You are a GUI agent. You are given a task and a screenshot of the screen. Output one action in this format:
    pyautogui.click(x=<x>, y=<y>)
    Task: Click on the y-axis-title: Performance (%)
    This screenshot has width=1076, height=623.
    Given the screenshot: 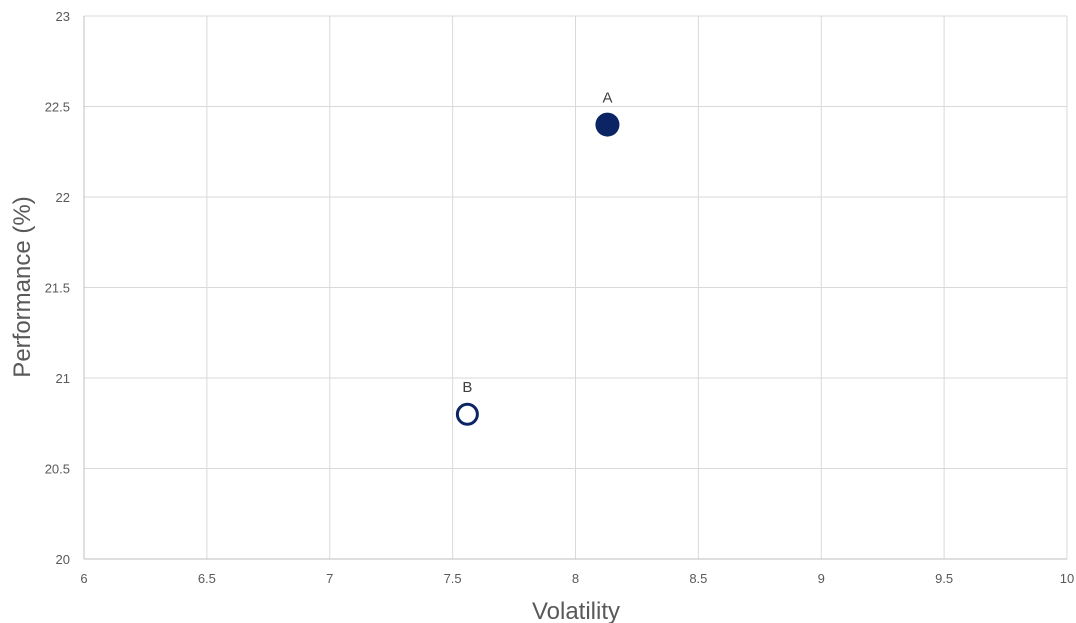 What is the action you would take?
    pyautogui.click(x=22, y=286)
    